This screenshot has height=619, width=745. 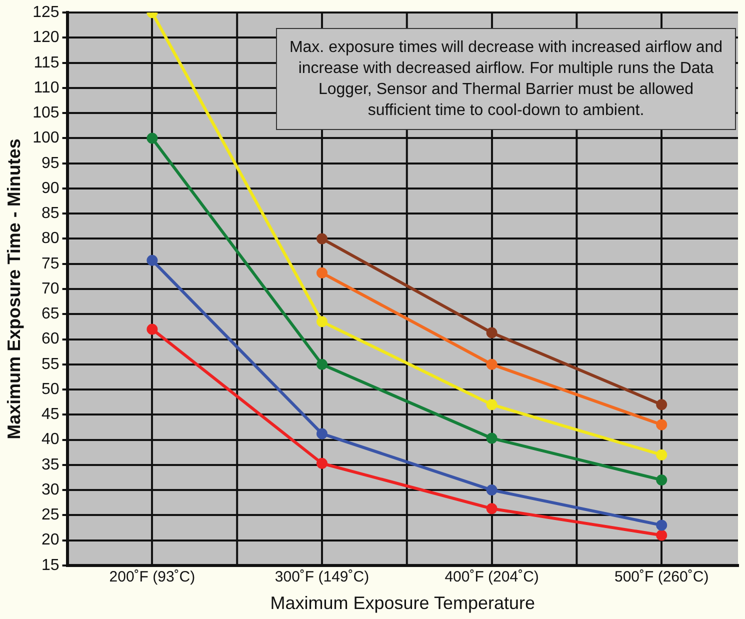 I want to click on y-axis-title: Maximum Exposure Time - Minutes, so click(x=14, y=289).